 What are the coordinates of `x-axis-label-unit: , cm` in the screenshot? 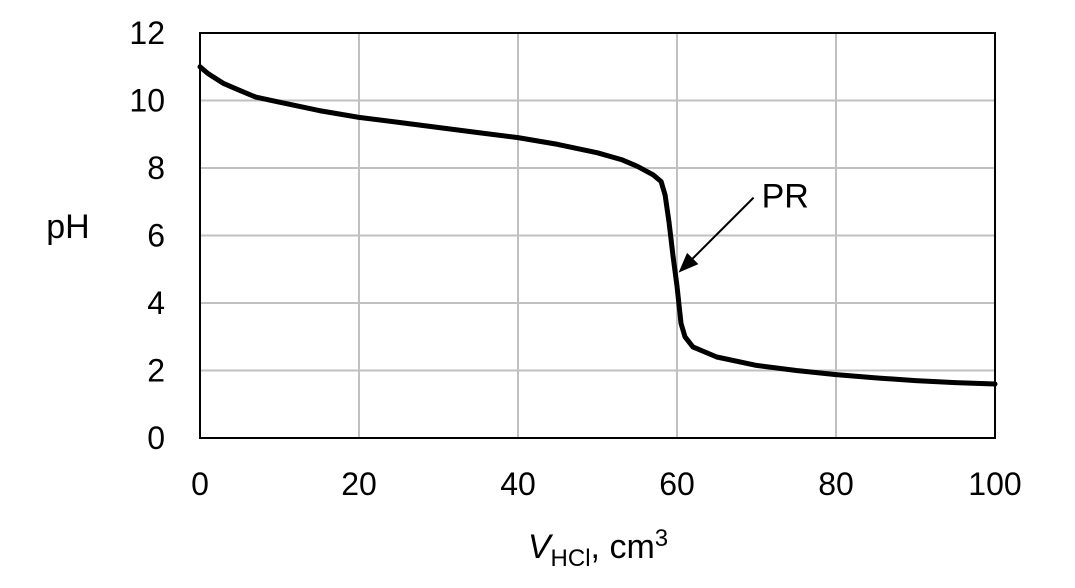 It's located at (623, 547).